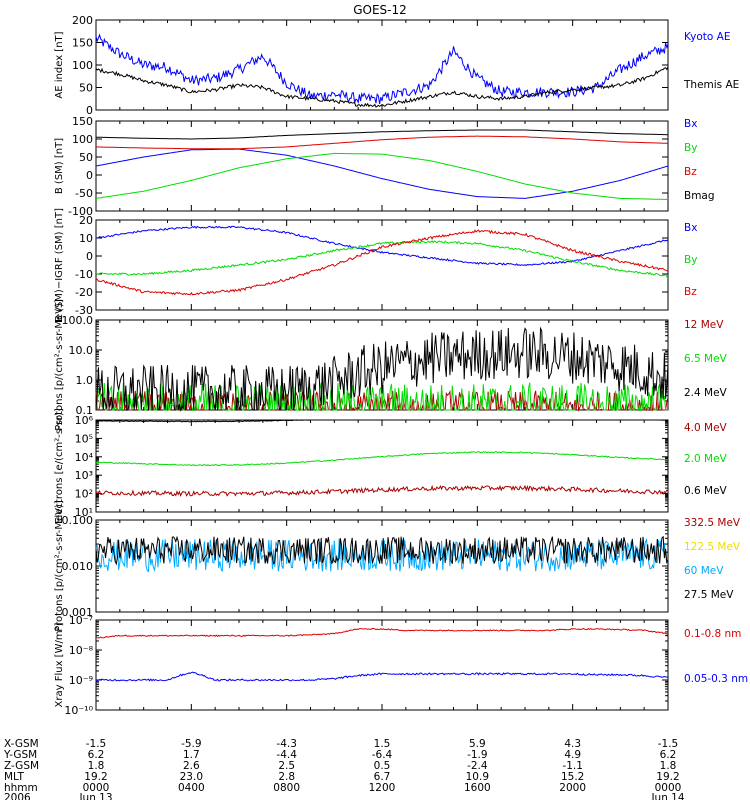 The height and width of the screenshot is (800, 750). What do you see at coordinates (712, 523) in the screenshot?
I see `legend-entry: 332.5 MeV` at bounding box center [712, 523].